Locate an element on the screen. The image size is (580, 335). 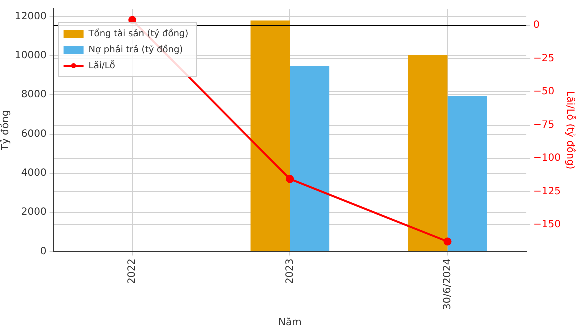
y-tick-label: 12000 is located at coordinates (31, 16).